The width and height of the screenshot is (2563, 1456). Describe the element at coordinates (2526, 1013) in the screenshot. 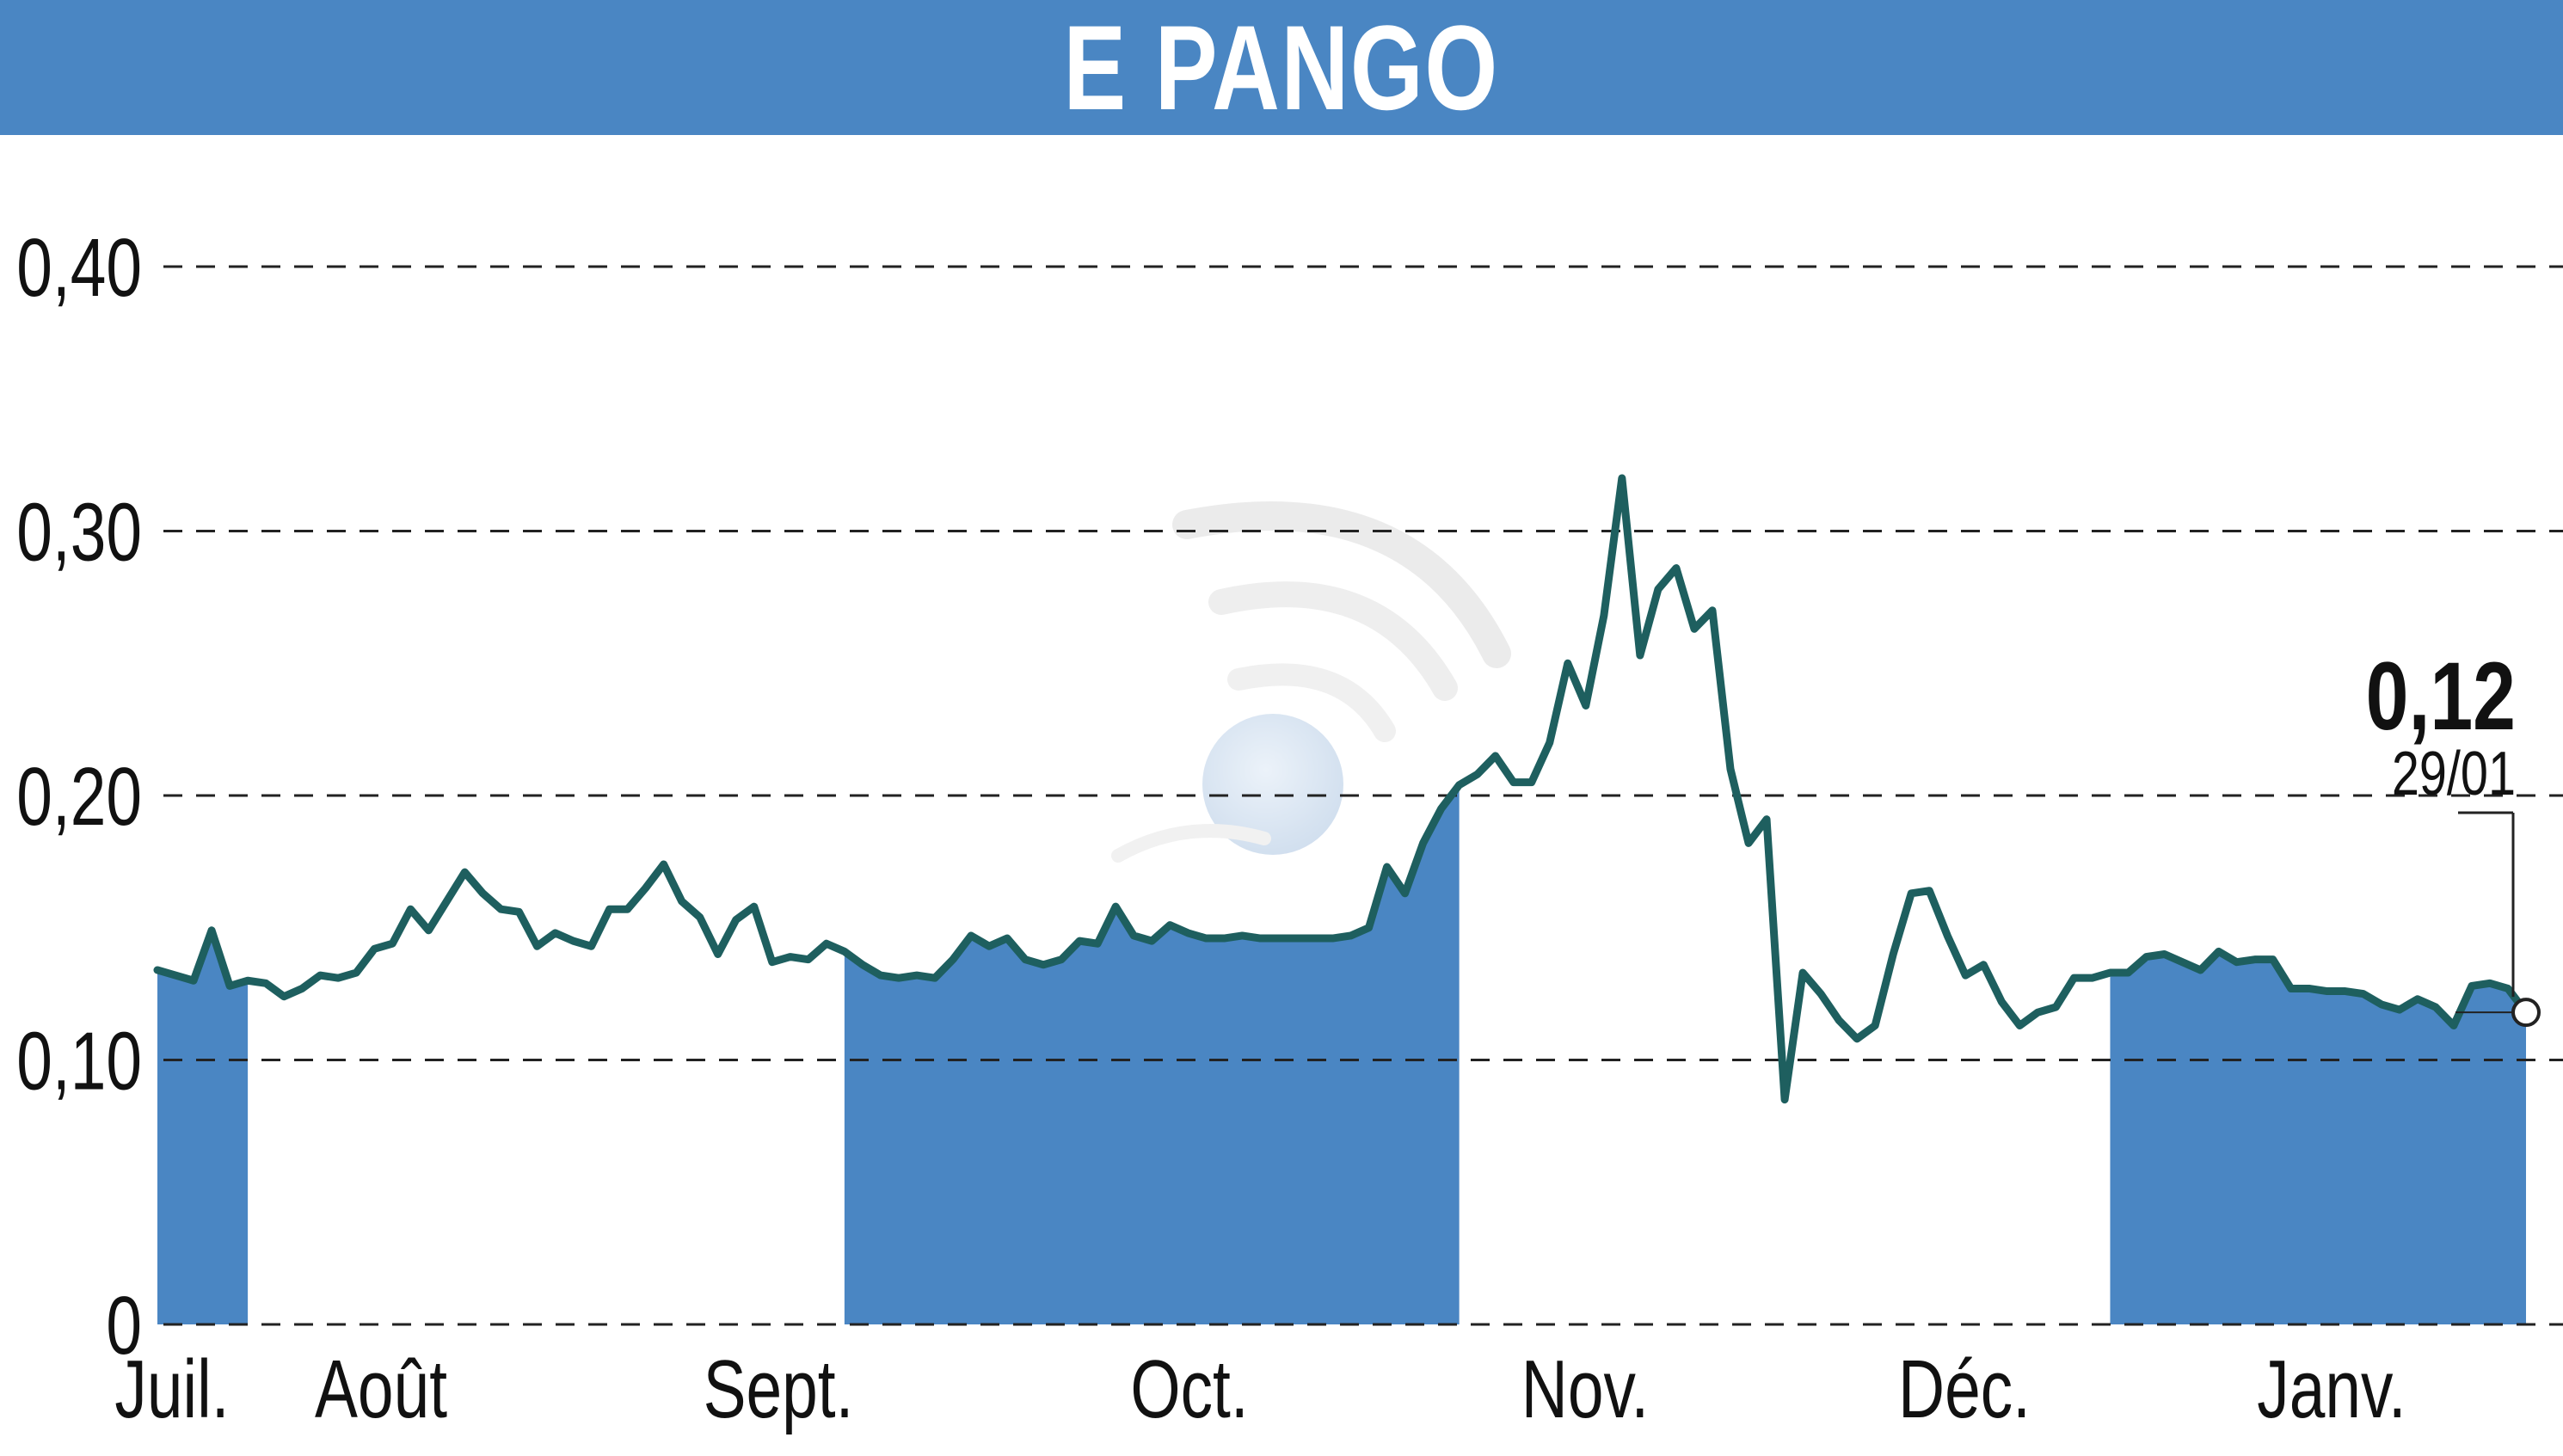

I see `last-value-marker` at that location.